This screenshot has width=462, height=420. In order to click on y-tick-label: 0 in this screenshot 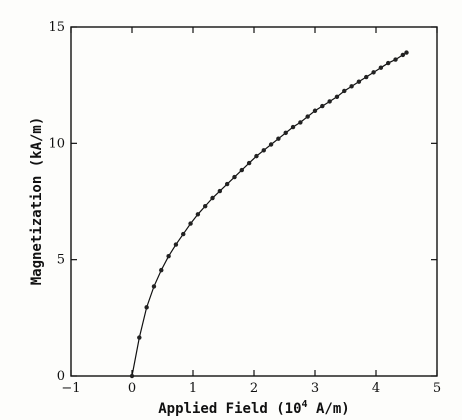, I will do `click(61, 376)`.